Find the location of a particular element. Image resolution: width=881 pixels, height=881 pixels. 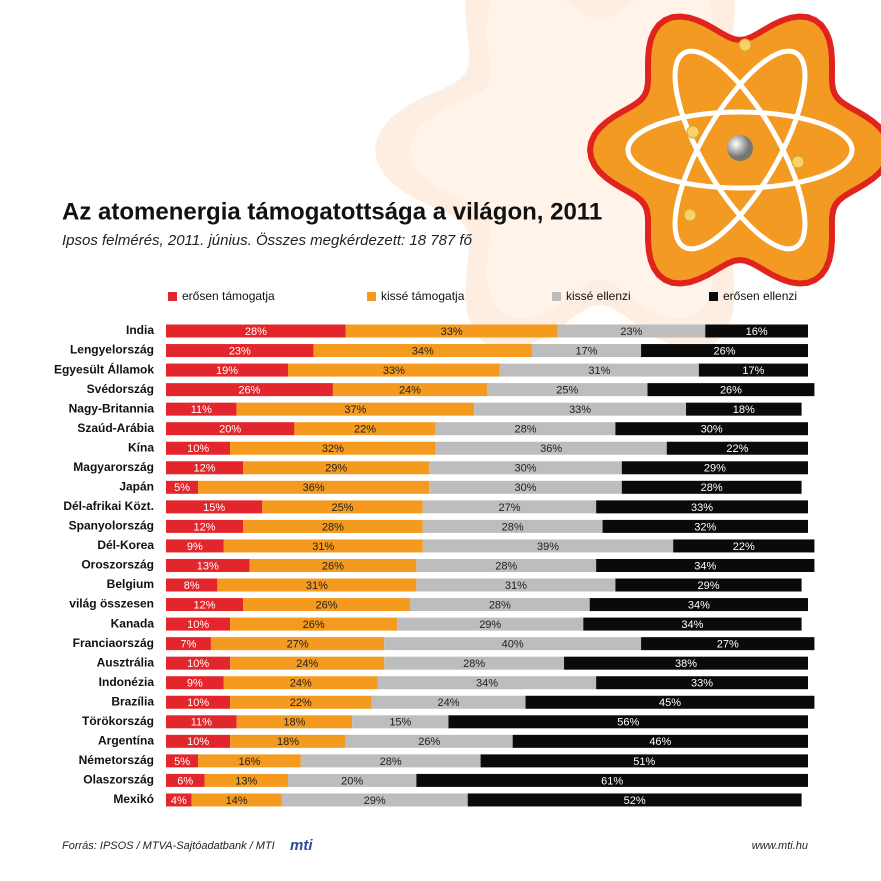

value-label: 36% is located at coordinates (551, 449).